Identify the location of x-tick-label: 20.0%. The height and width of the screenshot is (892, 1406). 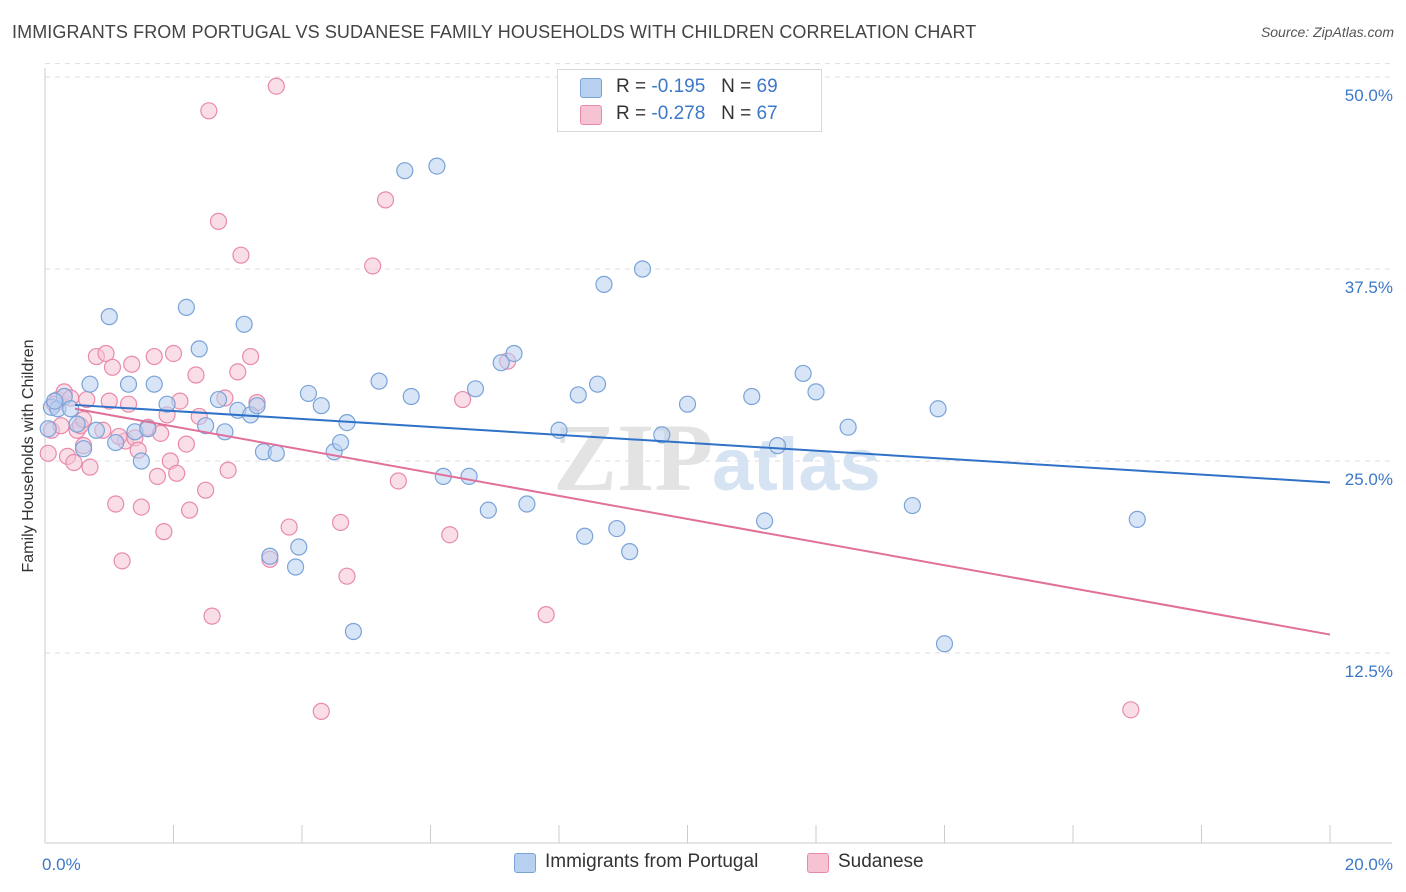
(1369, 864).